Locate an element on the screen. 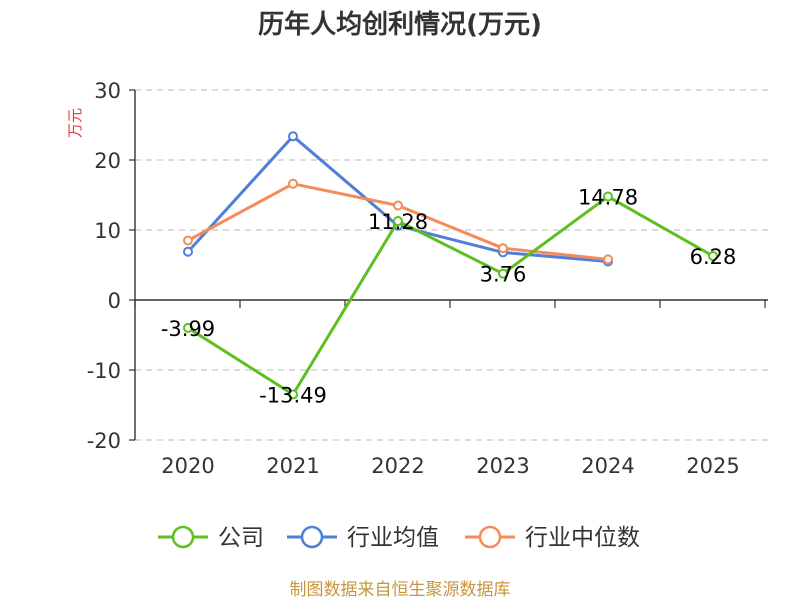 The width and height of the screenshot is (800, 600). x-tick-labels: 2020 2021 2022 2023 2024 2025 is located at coordinates (450, 466).